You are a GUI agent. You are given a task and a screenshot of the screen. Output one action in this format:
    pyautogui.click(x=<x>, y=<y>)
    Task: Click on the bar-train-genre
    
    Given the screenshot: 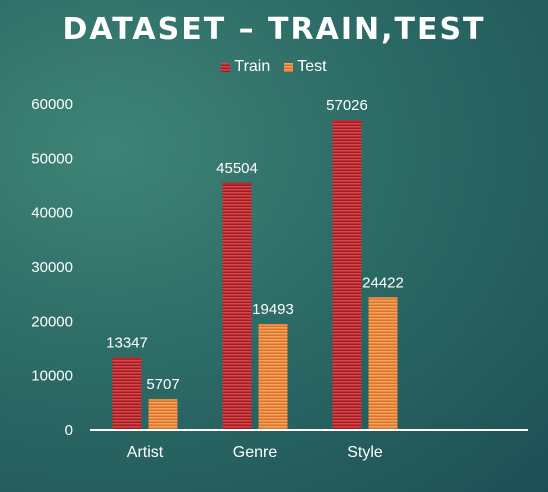 What is the action you would take?
    pyautogui.click(x=237, y=306)
    